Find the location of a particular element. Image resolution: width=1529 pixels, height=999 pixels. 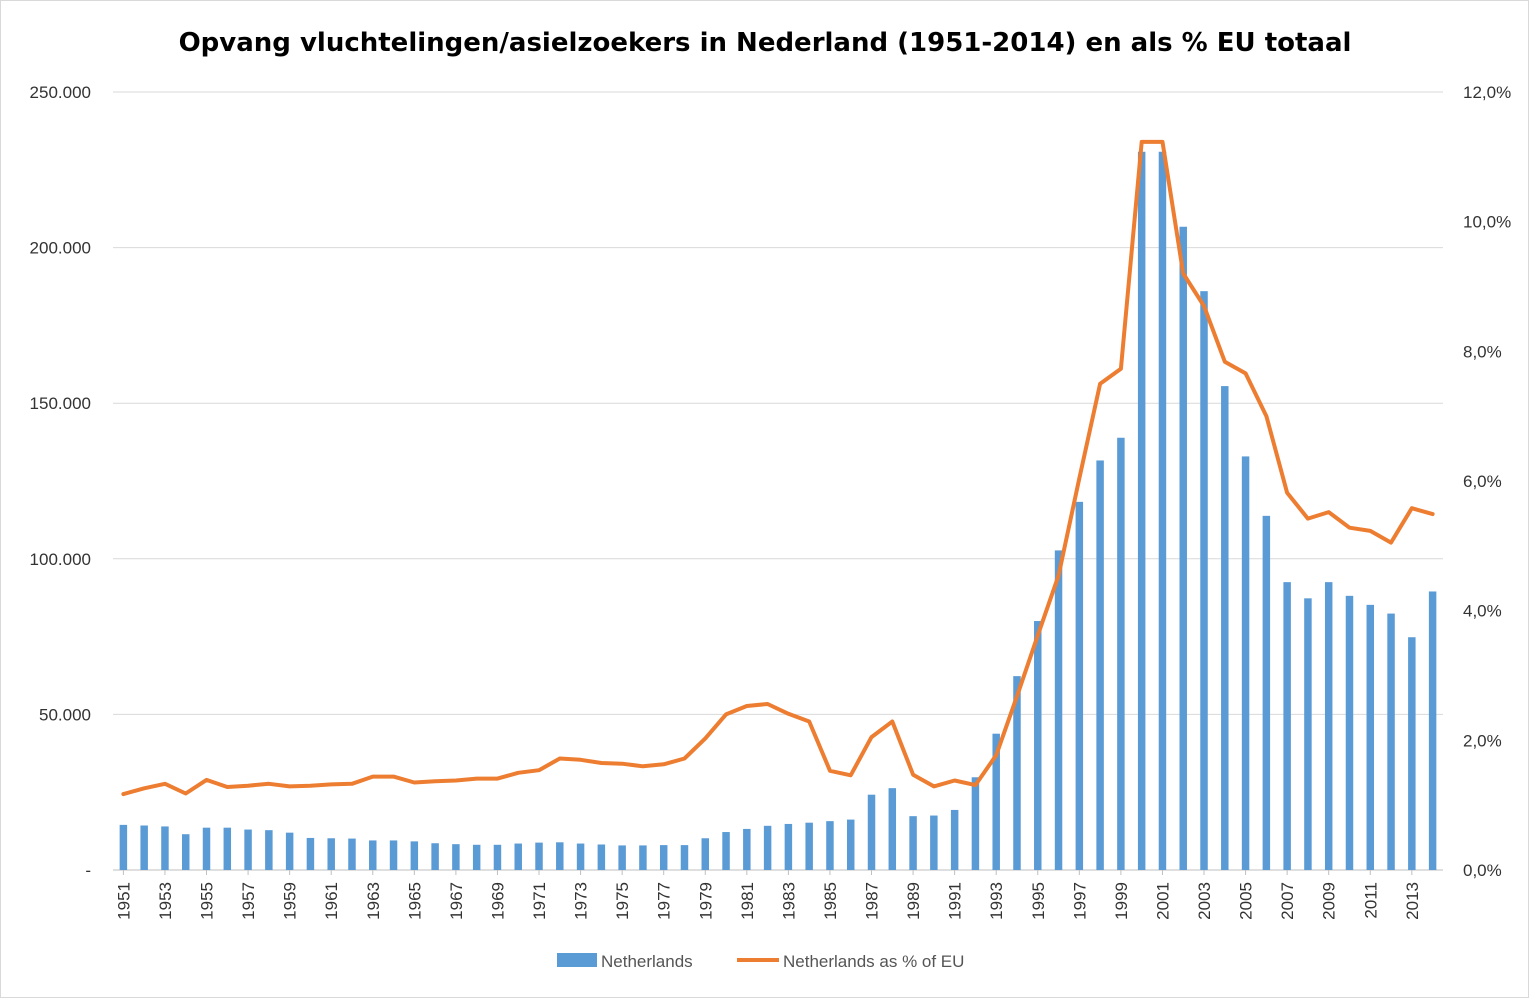

bar-2001 is located at coordinates (1162, 511).